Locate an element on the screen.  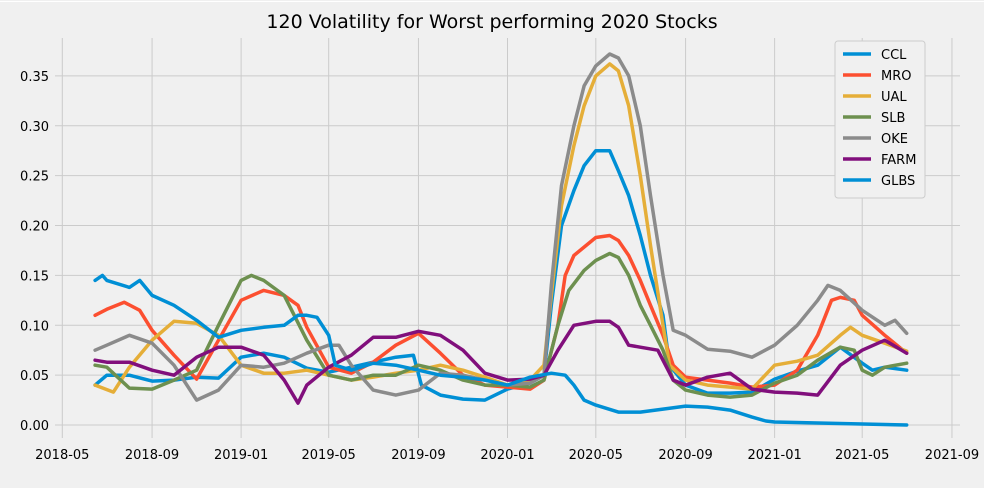
x-tick-label: 2020-01 is located at coordinates (507, 455).